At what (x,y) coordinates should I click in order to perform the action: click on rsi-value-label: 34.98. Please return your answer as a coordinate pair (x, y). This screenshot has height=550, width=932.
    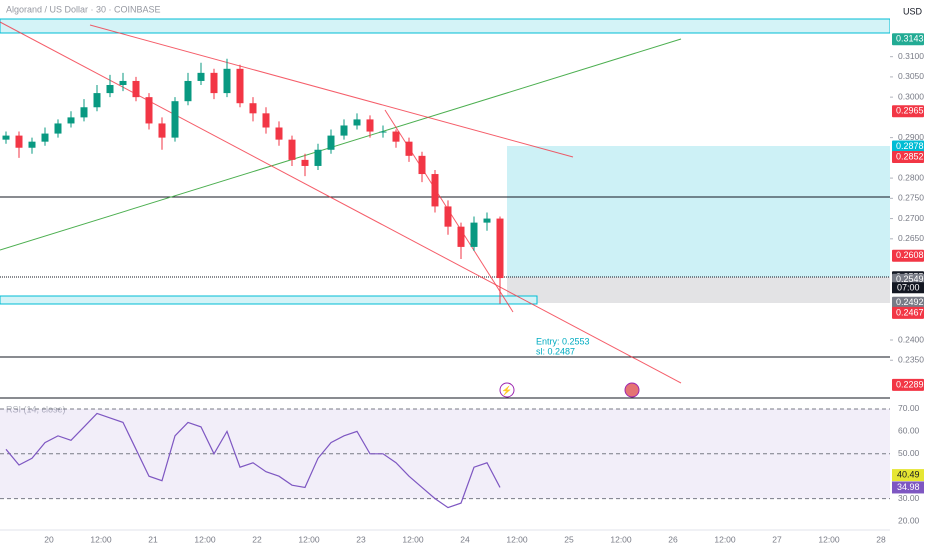
    Looking at the image, I should click on (908, 487).